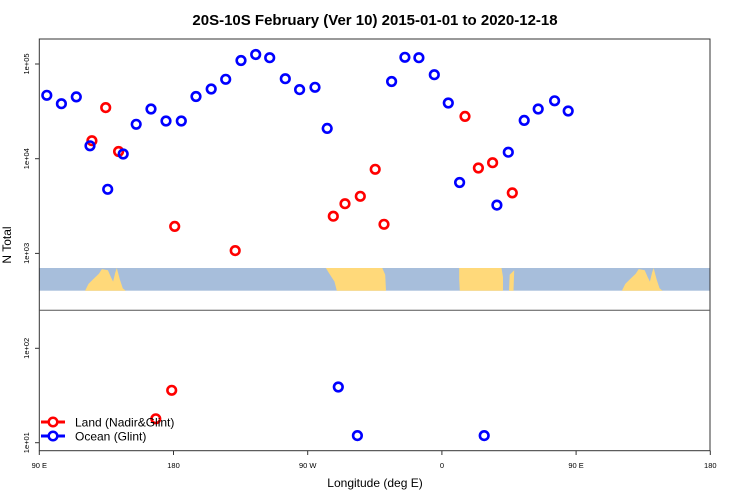  I want to click on legend: Land (Nadir&Glint) Ocean (Glint), so click(107, 430).